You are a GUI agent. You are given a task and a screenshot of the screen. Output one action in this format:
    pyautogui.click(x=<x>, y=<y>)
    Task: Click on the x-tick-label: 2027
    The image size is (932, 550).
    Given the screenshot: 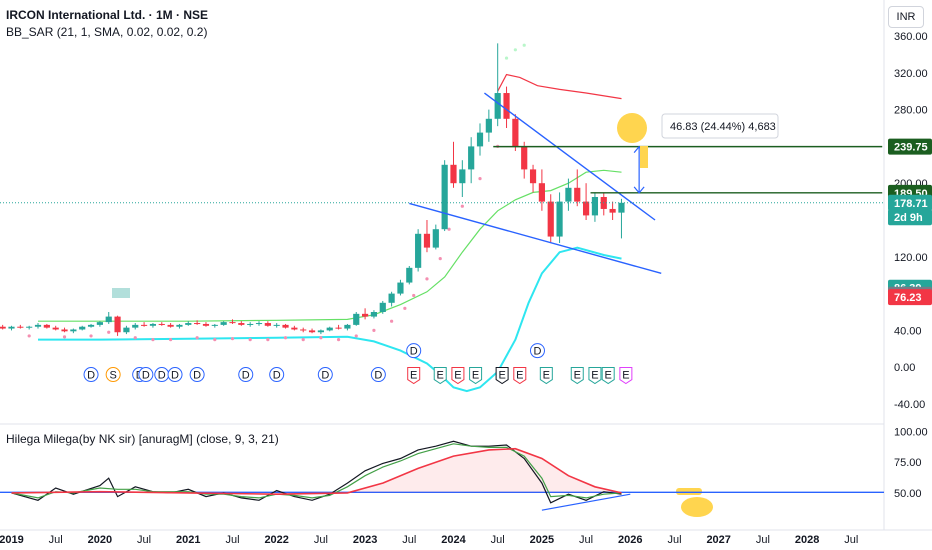 What is the action you would take?
    pyautogui.click(x=718, y=540)
    